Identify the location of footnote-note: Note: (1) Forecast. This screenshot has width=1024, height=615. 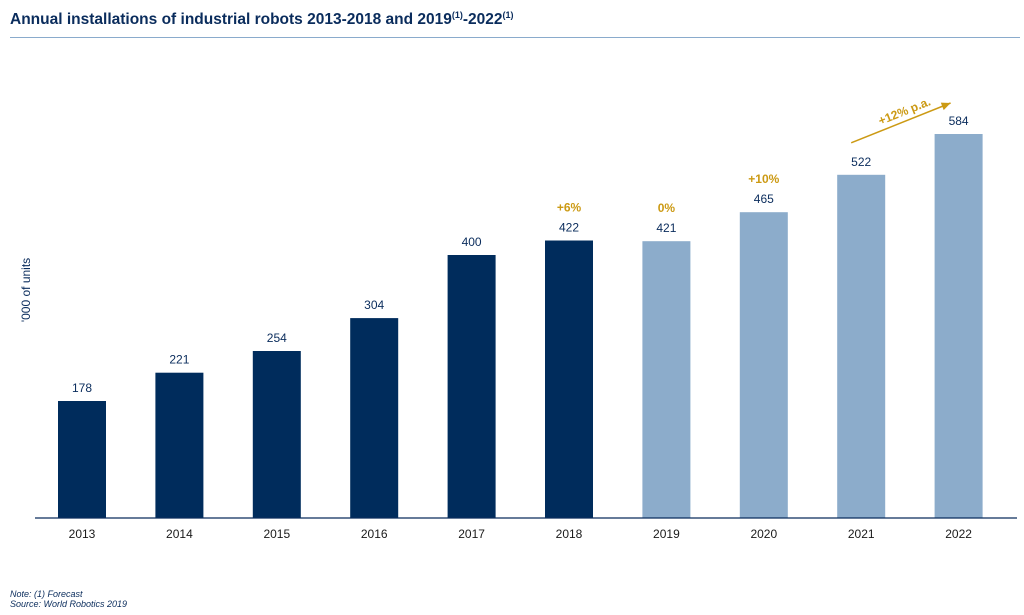
(46, 594).